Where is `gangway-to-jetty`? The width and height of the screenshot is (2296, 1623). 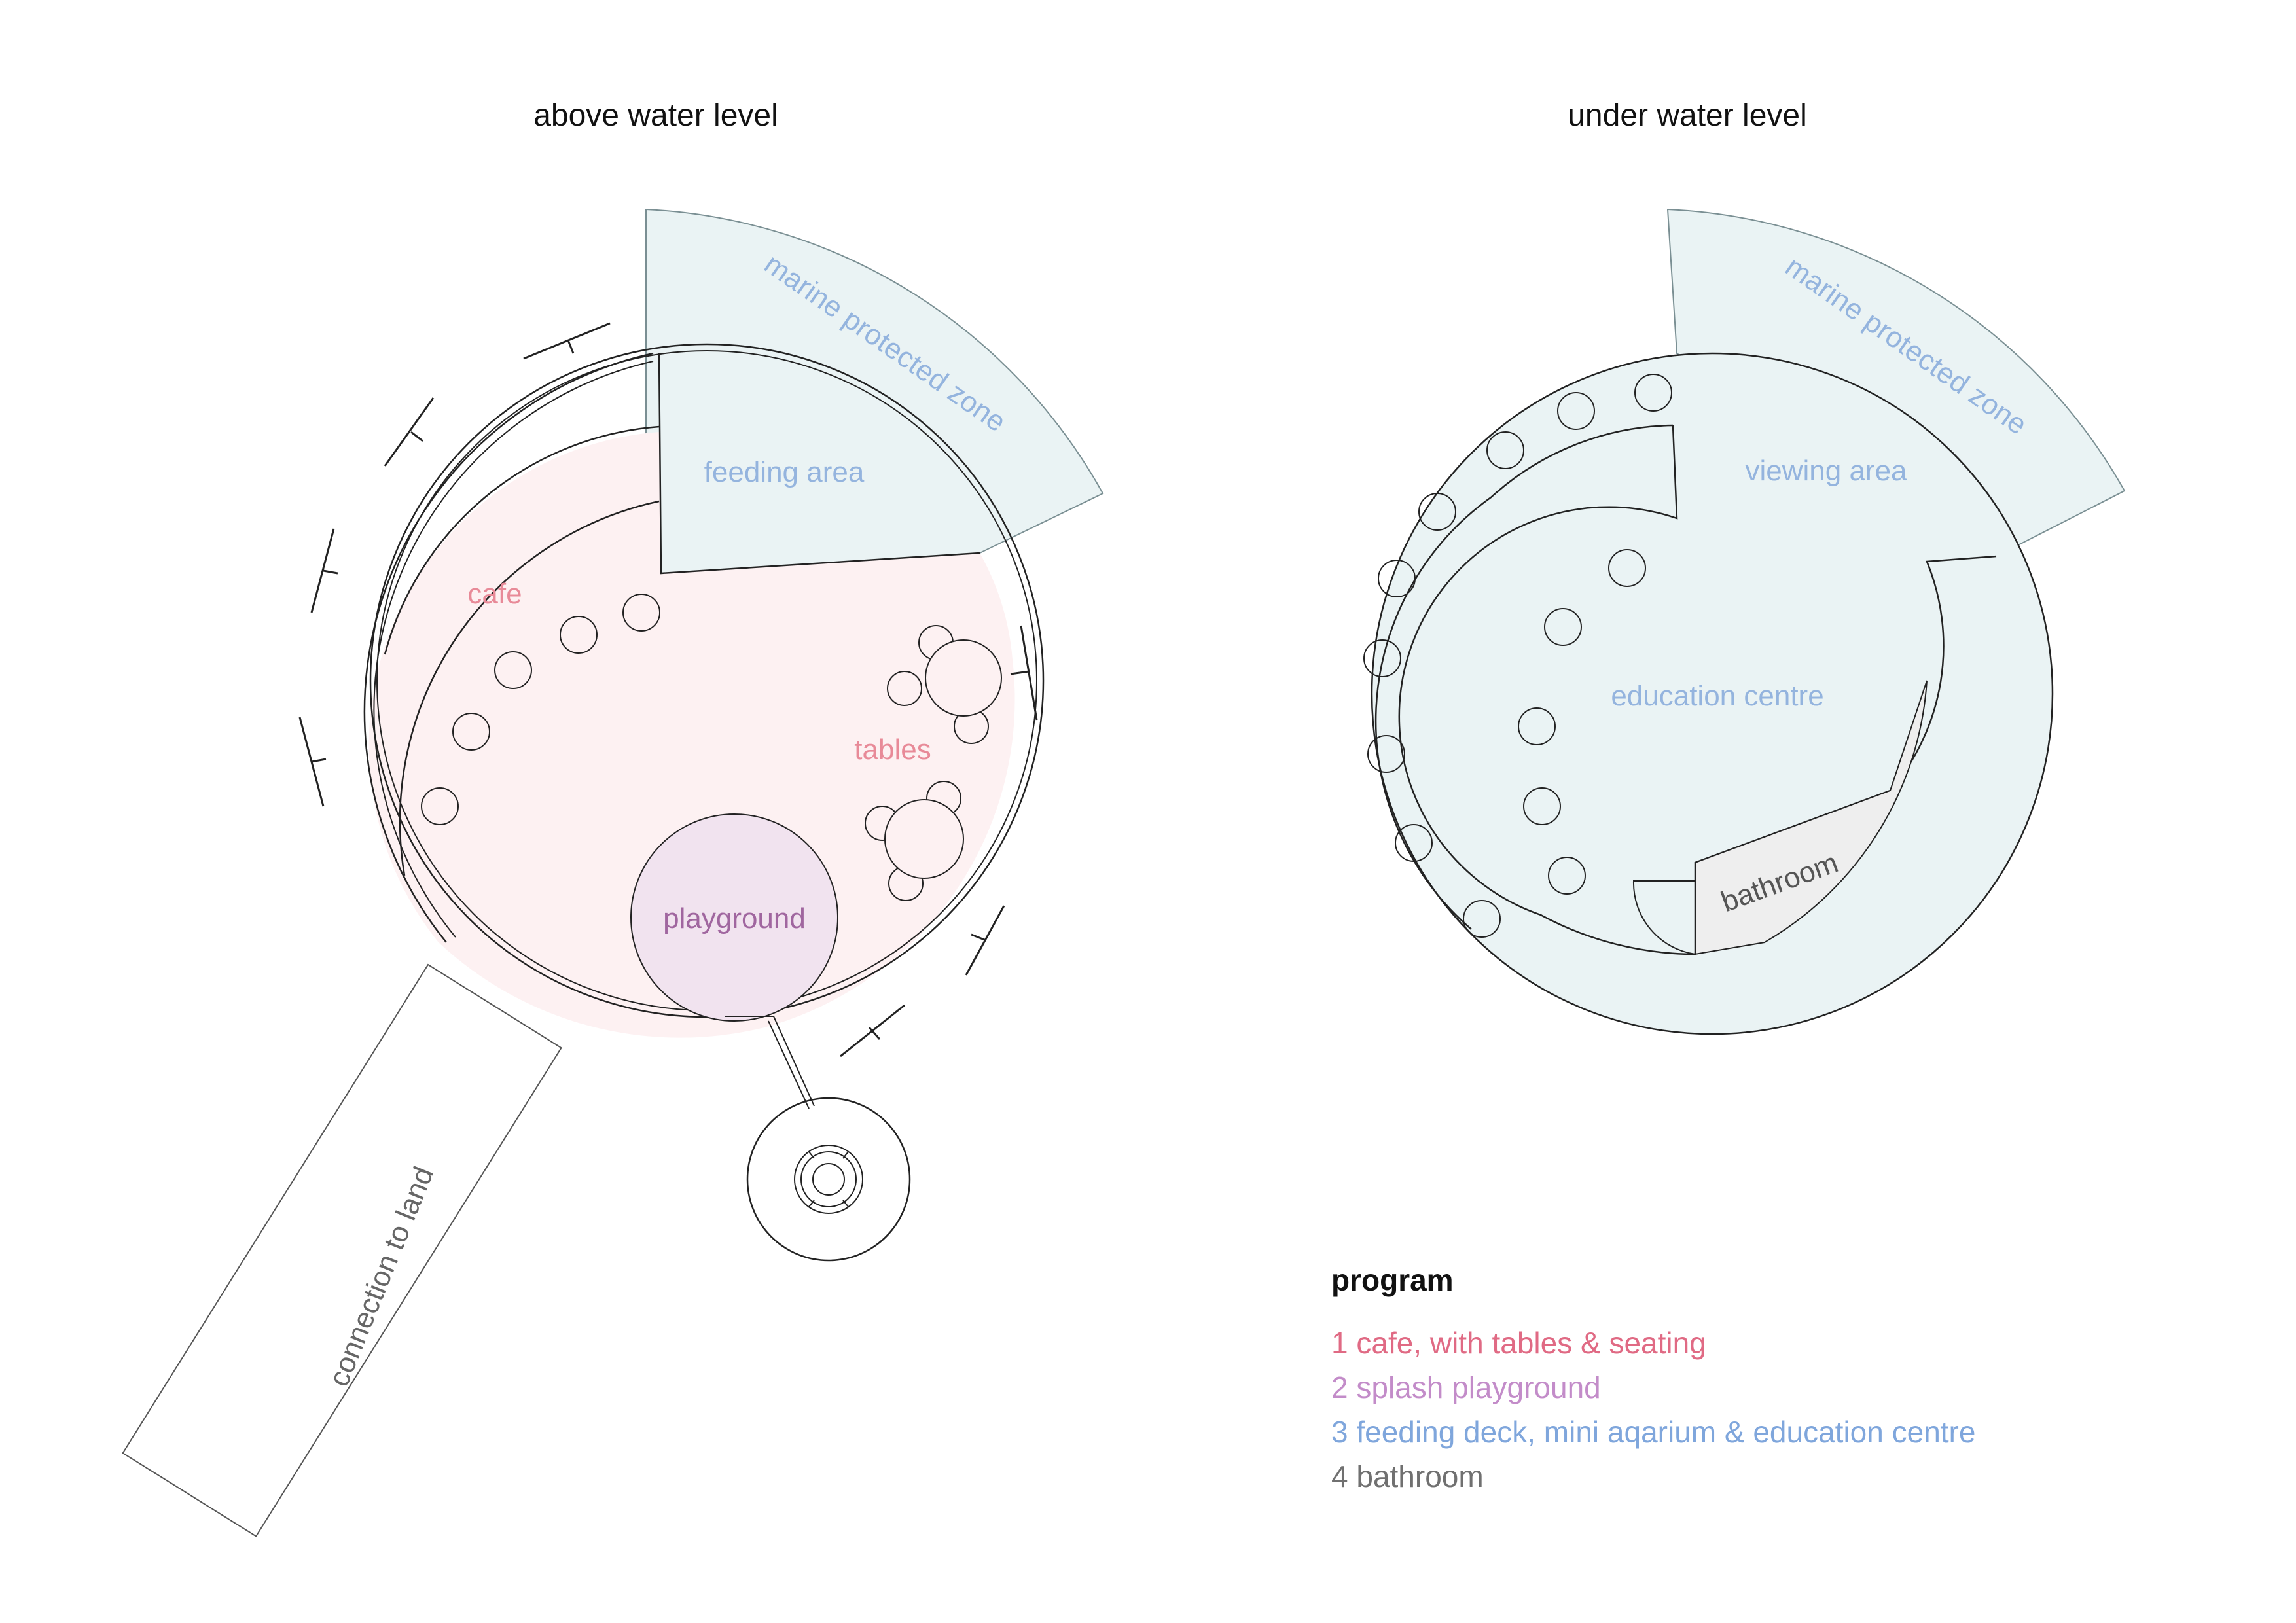
gangway-to-jetty is located at coordinates (770, 1062).